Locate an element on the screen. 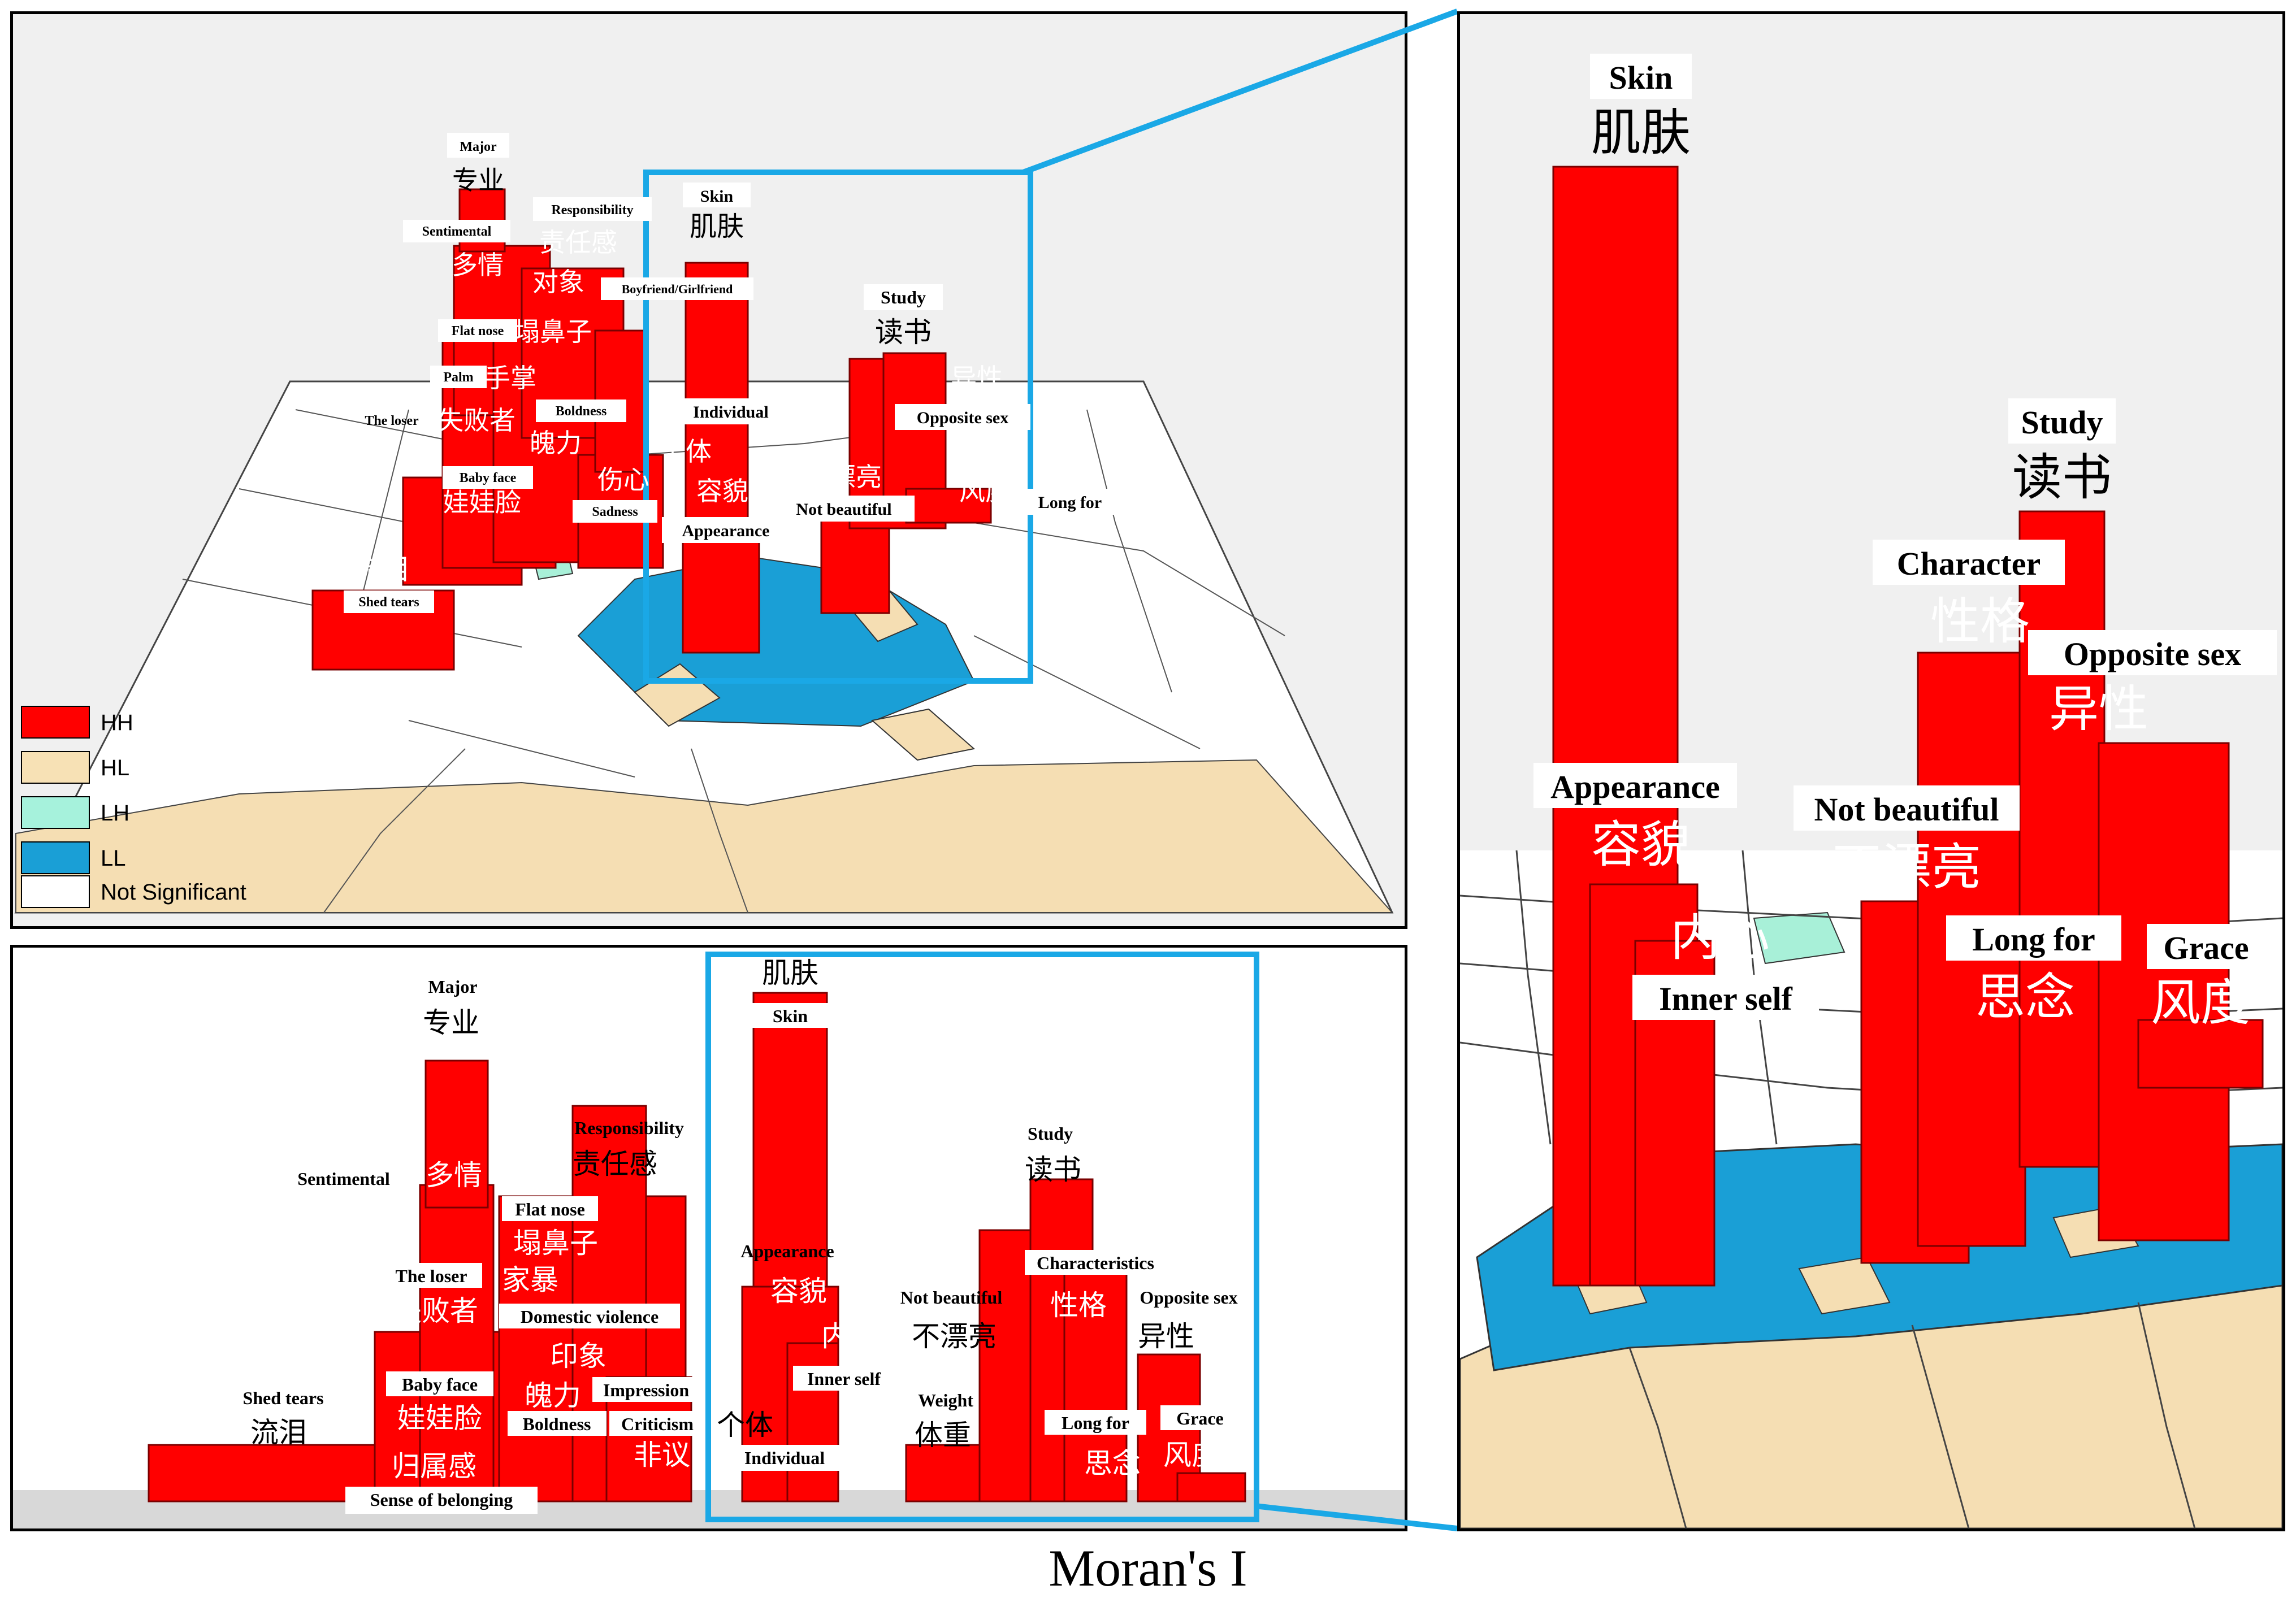  slabel-criticism-zh: 非议 is located at coordinates (662, 1455).